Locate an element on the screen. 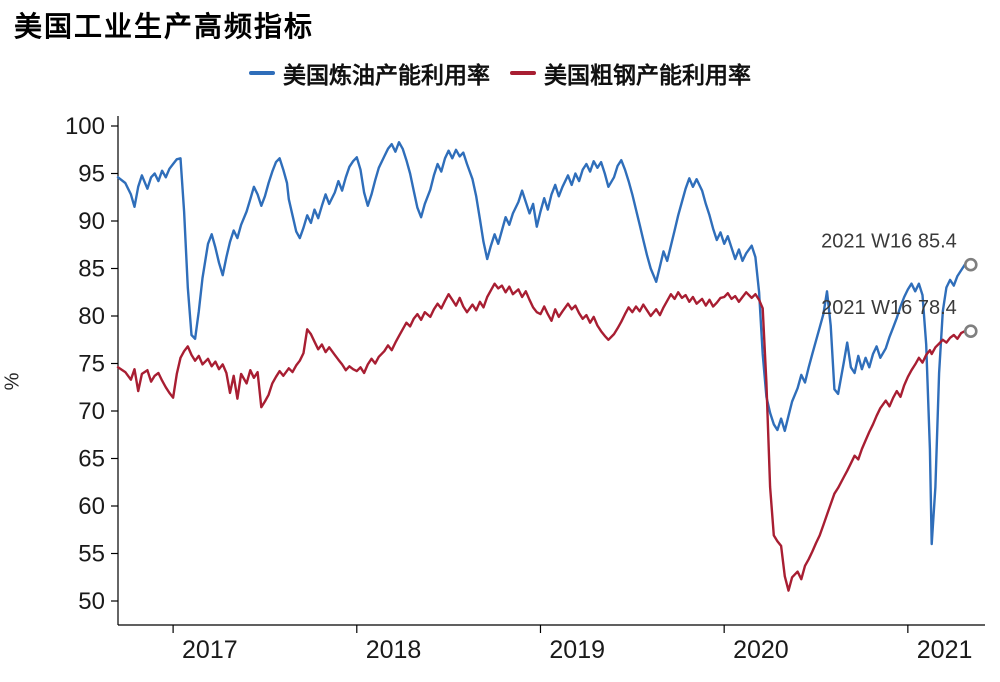 The width and height of the screenshot is (1000, 682). legend-item-refinery: 美国炼油产能利用率 is located at coordinates (369, 73).